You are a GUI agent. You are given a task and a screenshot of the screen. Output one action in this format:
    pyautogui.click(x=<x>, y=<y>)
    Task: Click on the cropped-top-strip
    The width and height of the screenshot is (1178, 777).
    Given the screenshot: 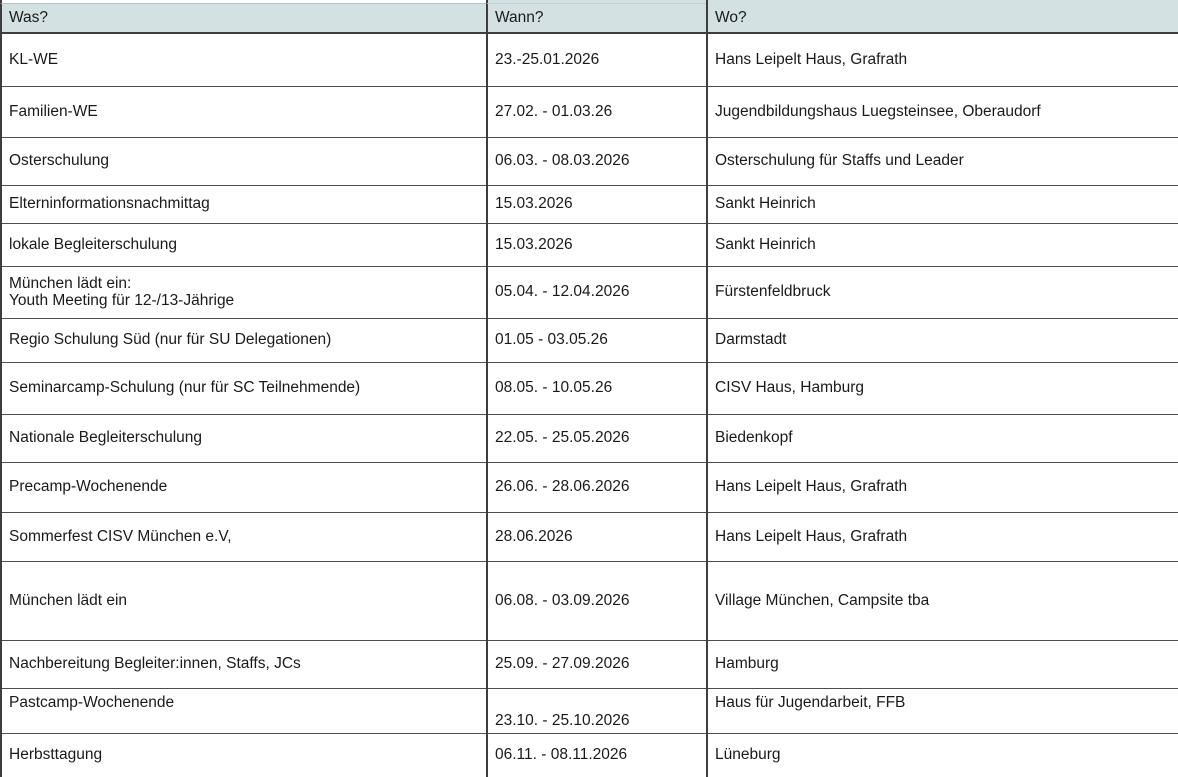 What is the action you would take?
    pyautogui.click(x=589, y=2)
    